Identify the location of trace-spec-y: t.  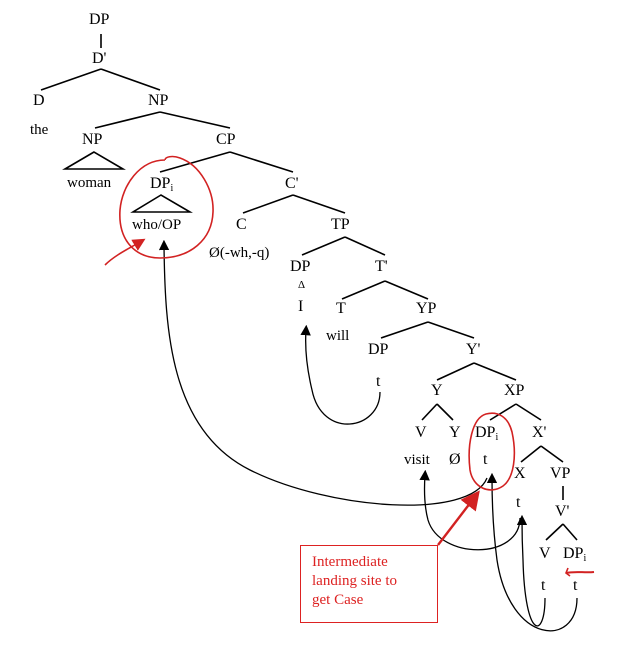
(378, 381).